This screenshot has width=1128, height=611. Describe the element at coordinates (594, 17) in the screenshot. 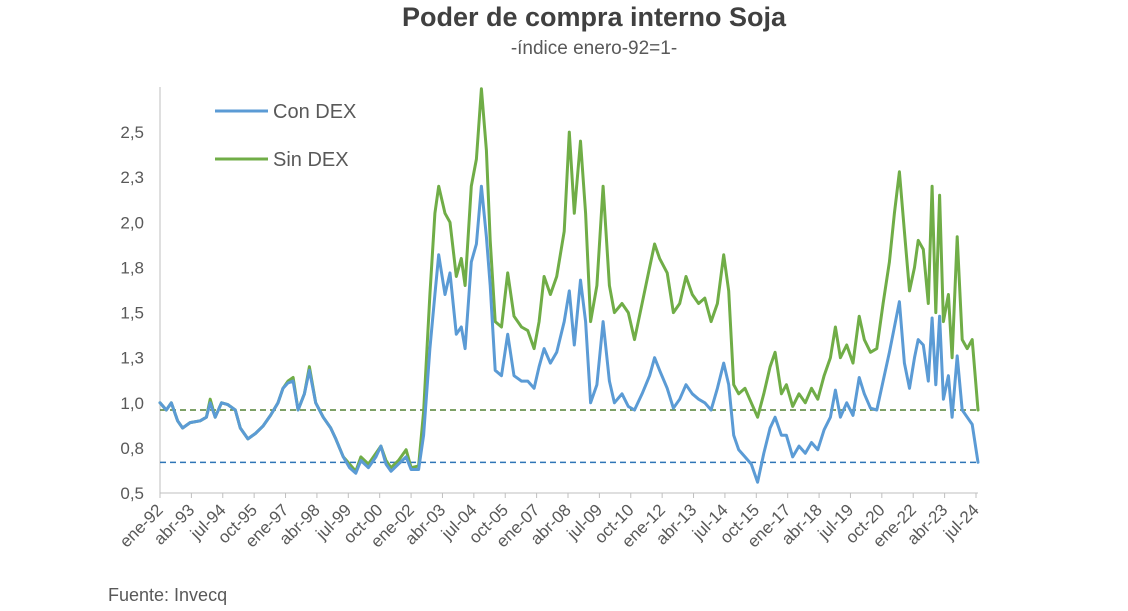

I see `chart-title: Poder de compra interno Soja` at that location.